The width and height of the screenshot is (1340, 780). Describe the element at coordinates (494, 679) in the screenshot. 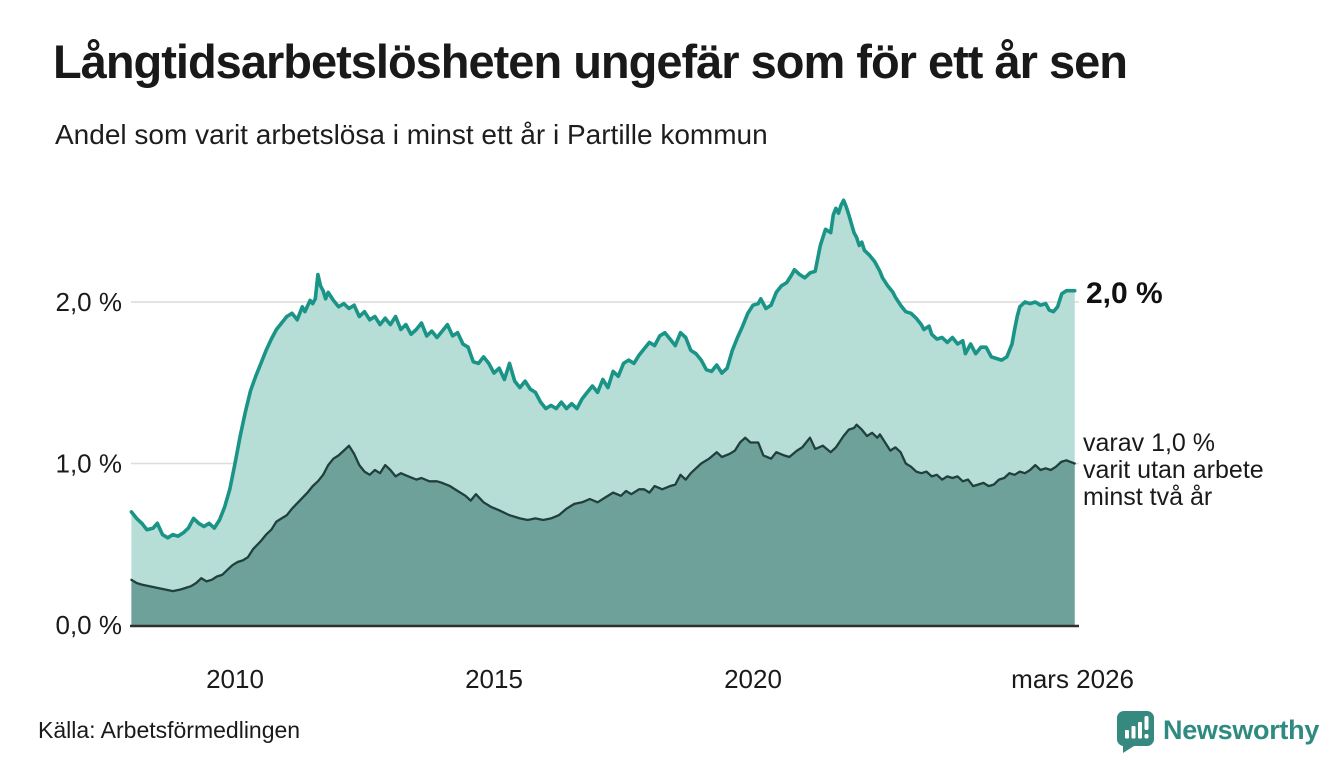

I see `x-tick-label: 2015` at that location.